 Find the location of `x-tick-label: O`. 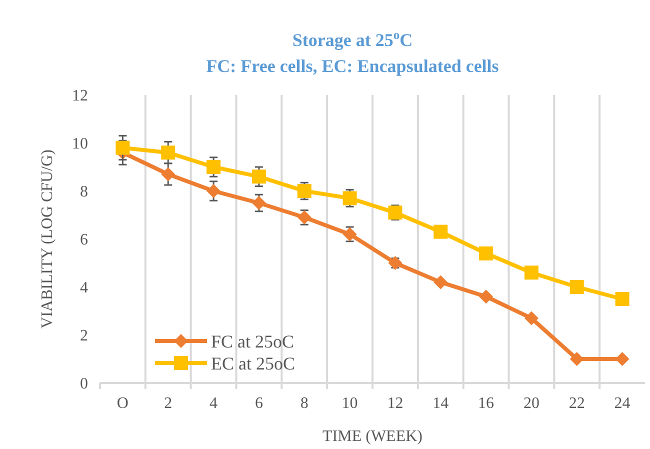

x-tick-label: O is located at coordinates (122, 403).